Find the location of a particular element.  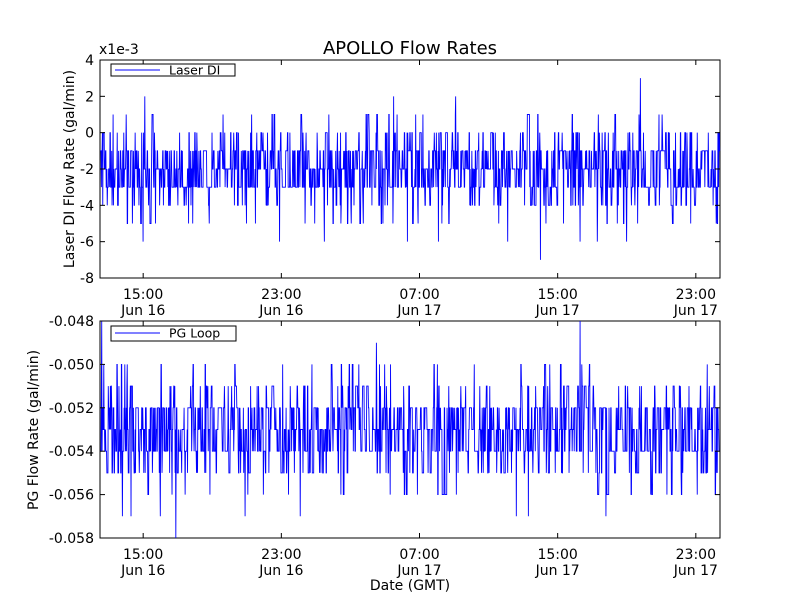

pg-loop-legend-box is located at coordinates (173, 333).